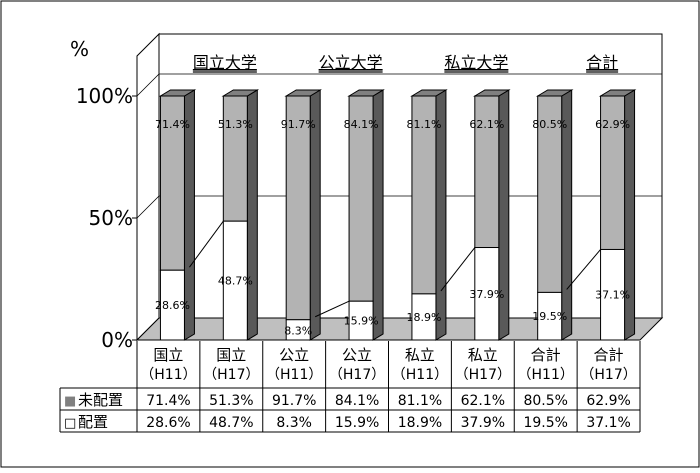 The width and height of the screenshot is (700, 473). What do you see at coordinates (168, 401) in the screenshot?
I see `table-cell: 71.4%` at bounding box center [168, 401].